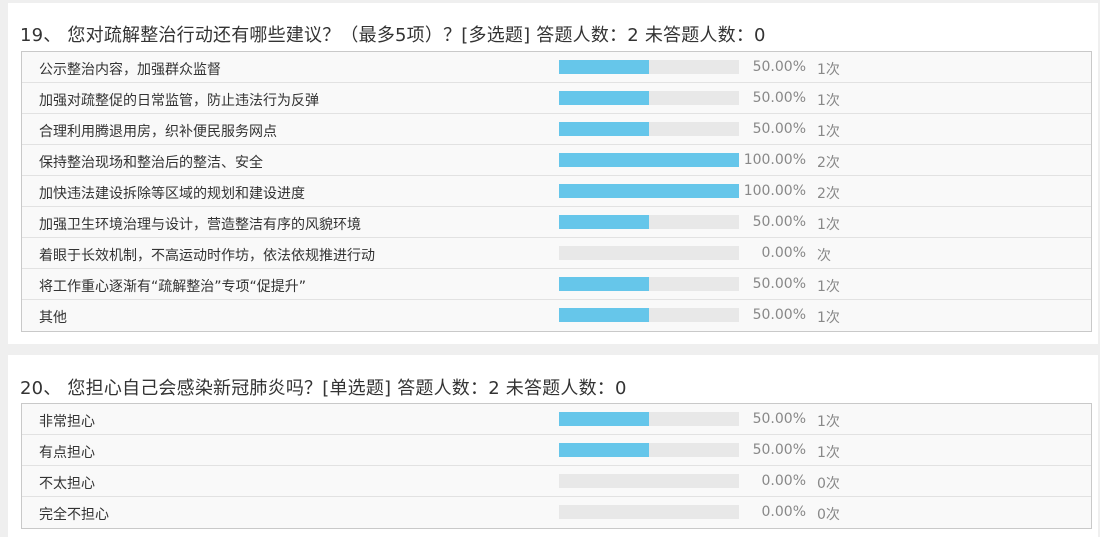 This screenshot has width=1100, height=537. I want to click on option-label: 保持整治现场和整治后的整洁、安全, so click(151, 163).